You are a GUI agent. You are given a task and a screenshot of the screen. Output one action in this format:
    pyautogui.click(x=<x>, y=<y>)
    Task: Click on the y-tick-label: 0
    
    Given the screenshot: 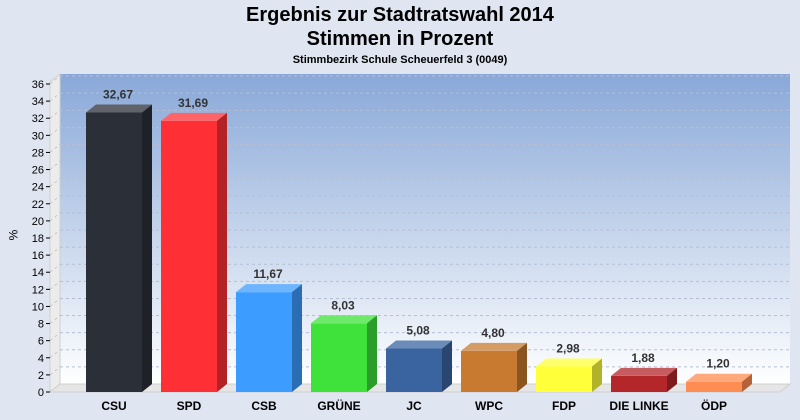 What is the action you would take?
    pyautogui.click(x=41, y=393)
    